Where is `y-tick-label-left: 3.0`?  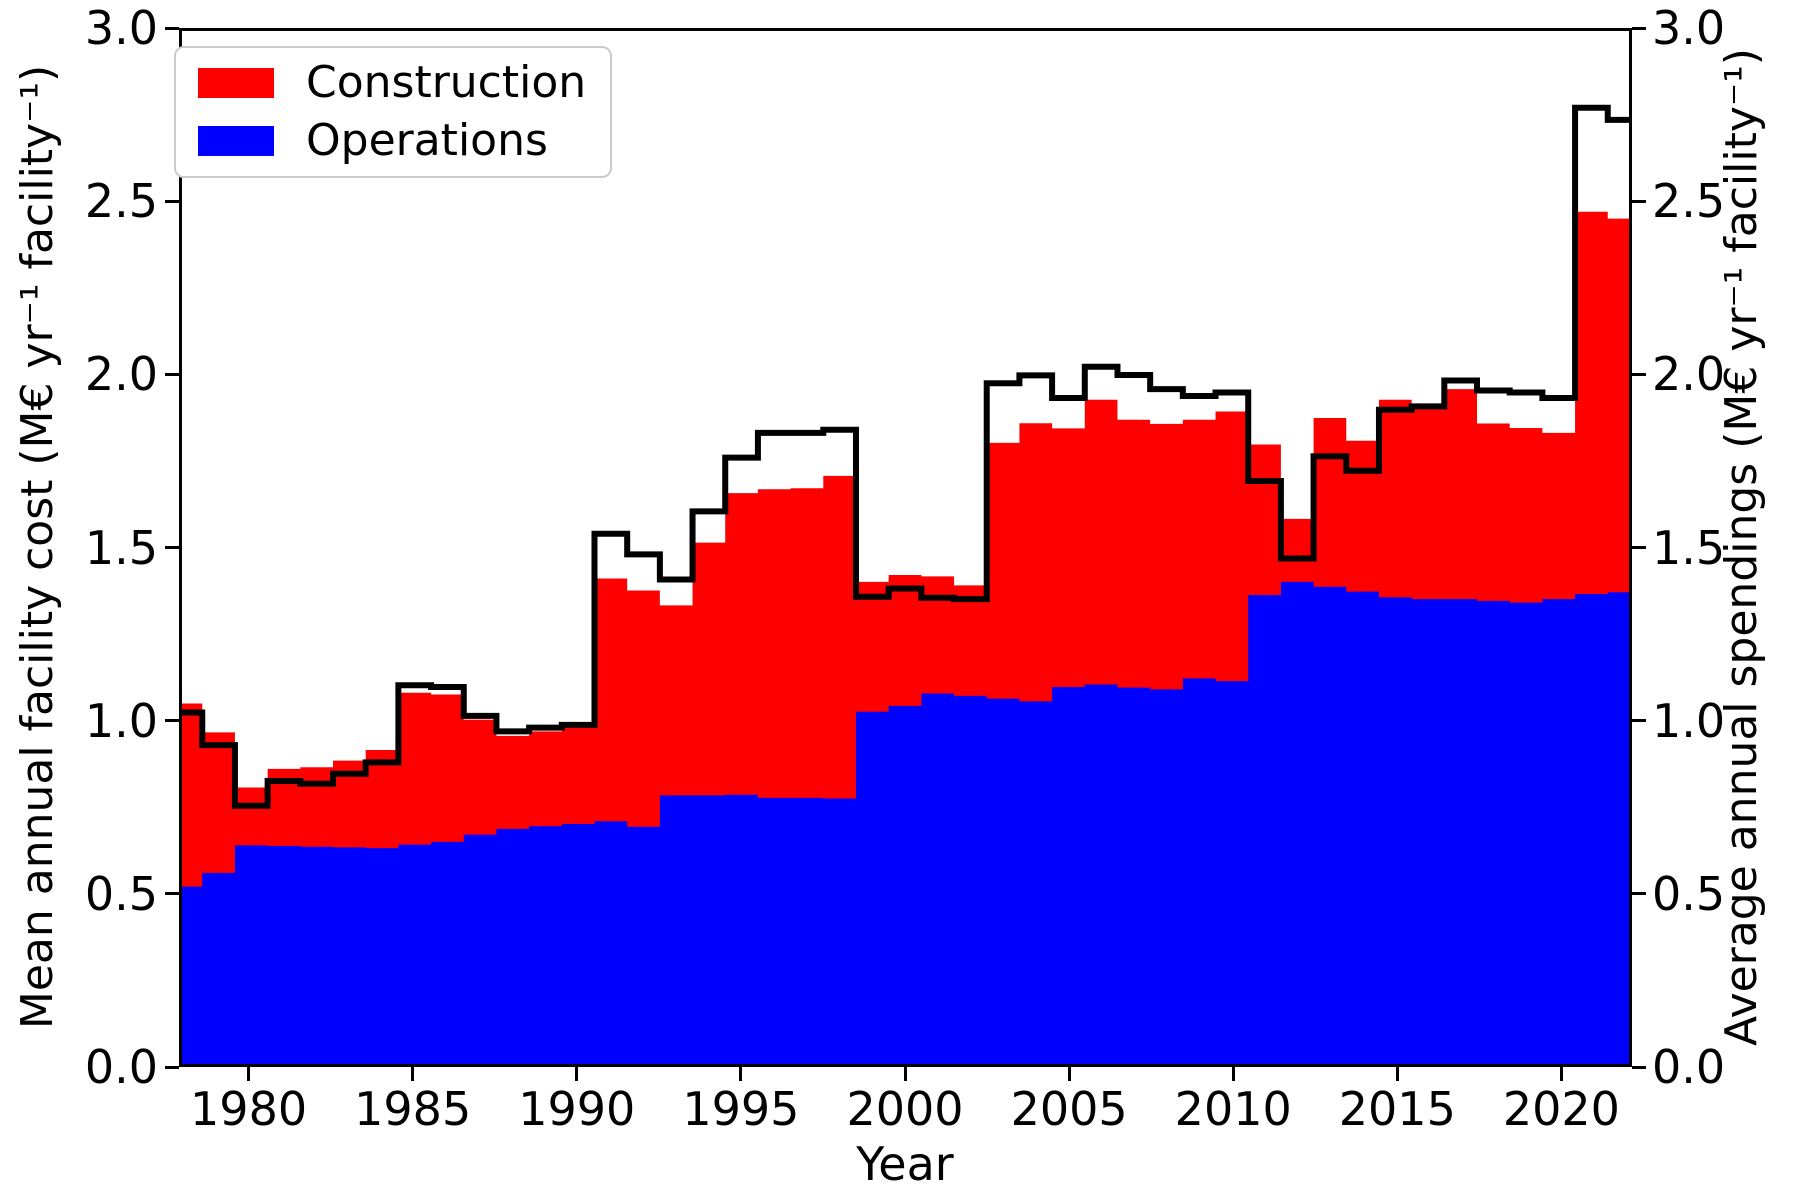 y-tick-label-left: 3.0 is located at coordinates (121, 28).